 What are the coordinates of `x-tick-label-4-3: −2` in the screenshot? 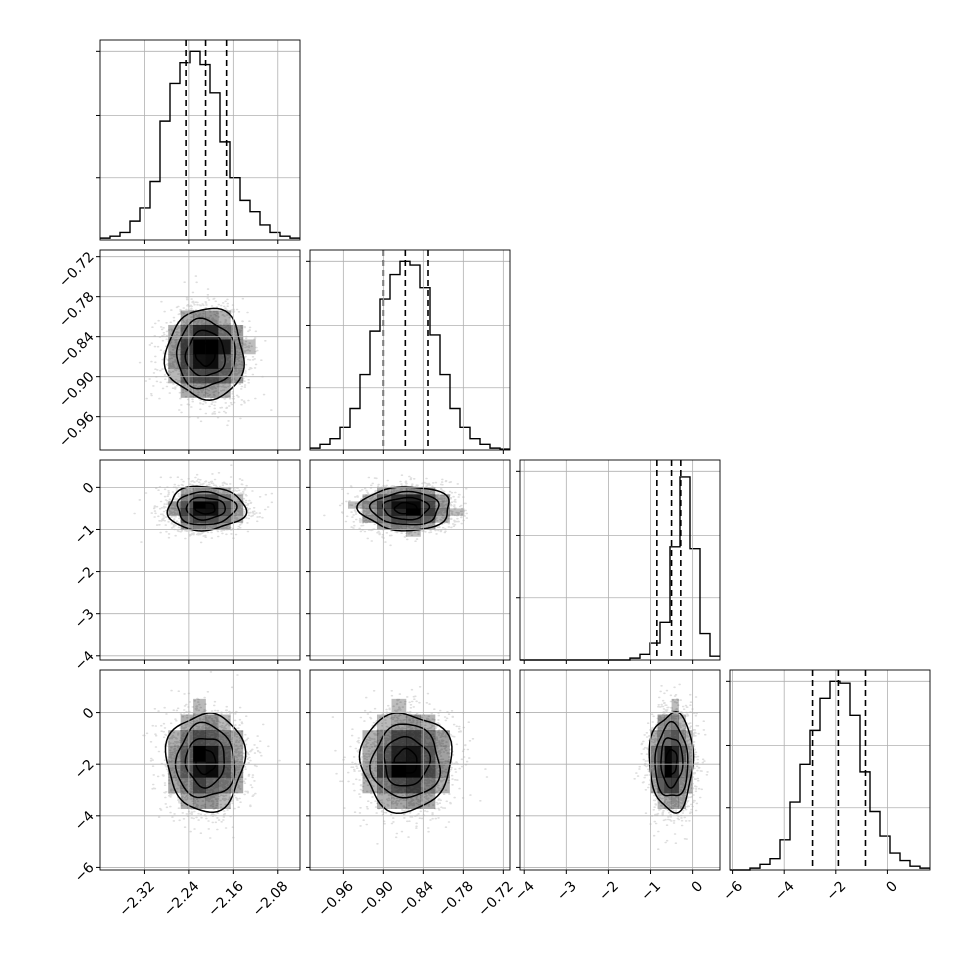 It's located at (837, 891).